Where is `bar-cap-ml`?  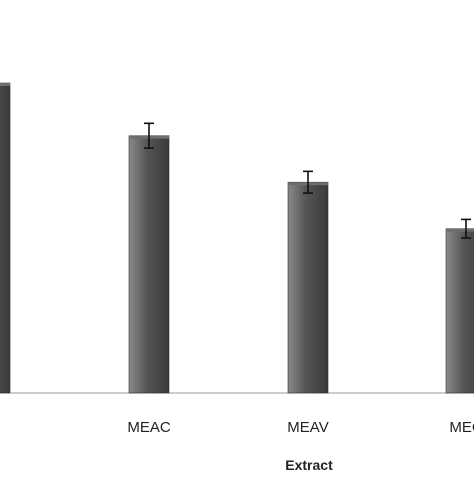
bar-cap-ml is located at coordinates (5, 84).